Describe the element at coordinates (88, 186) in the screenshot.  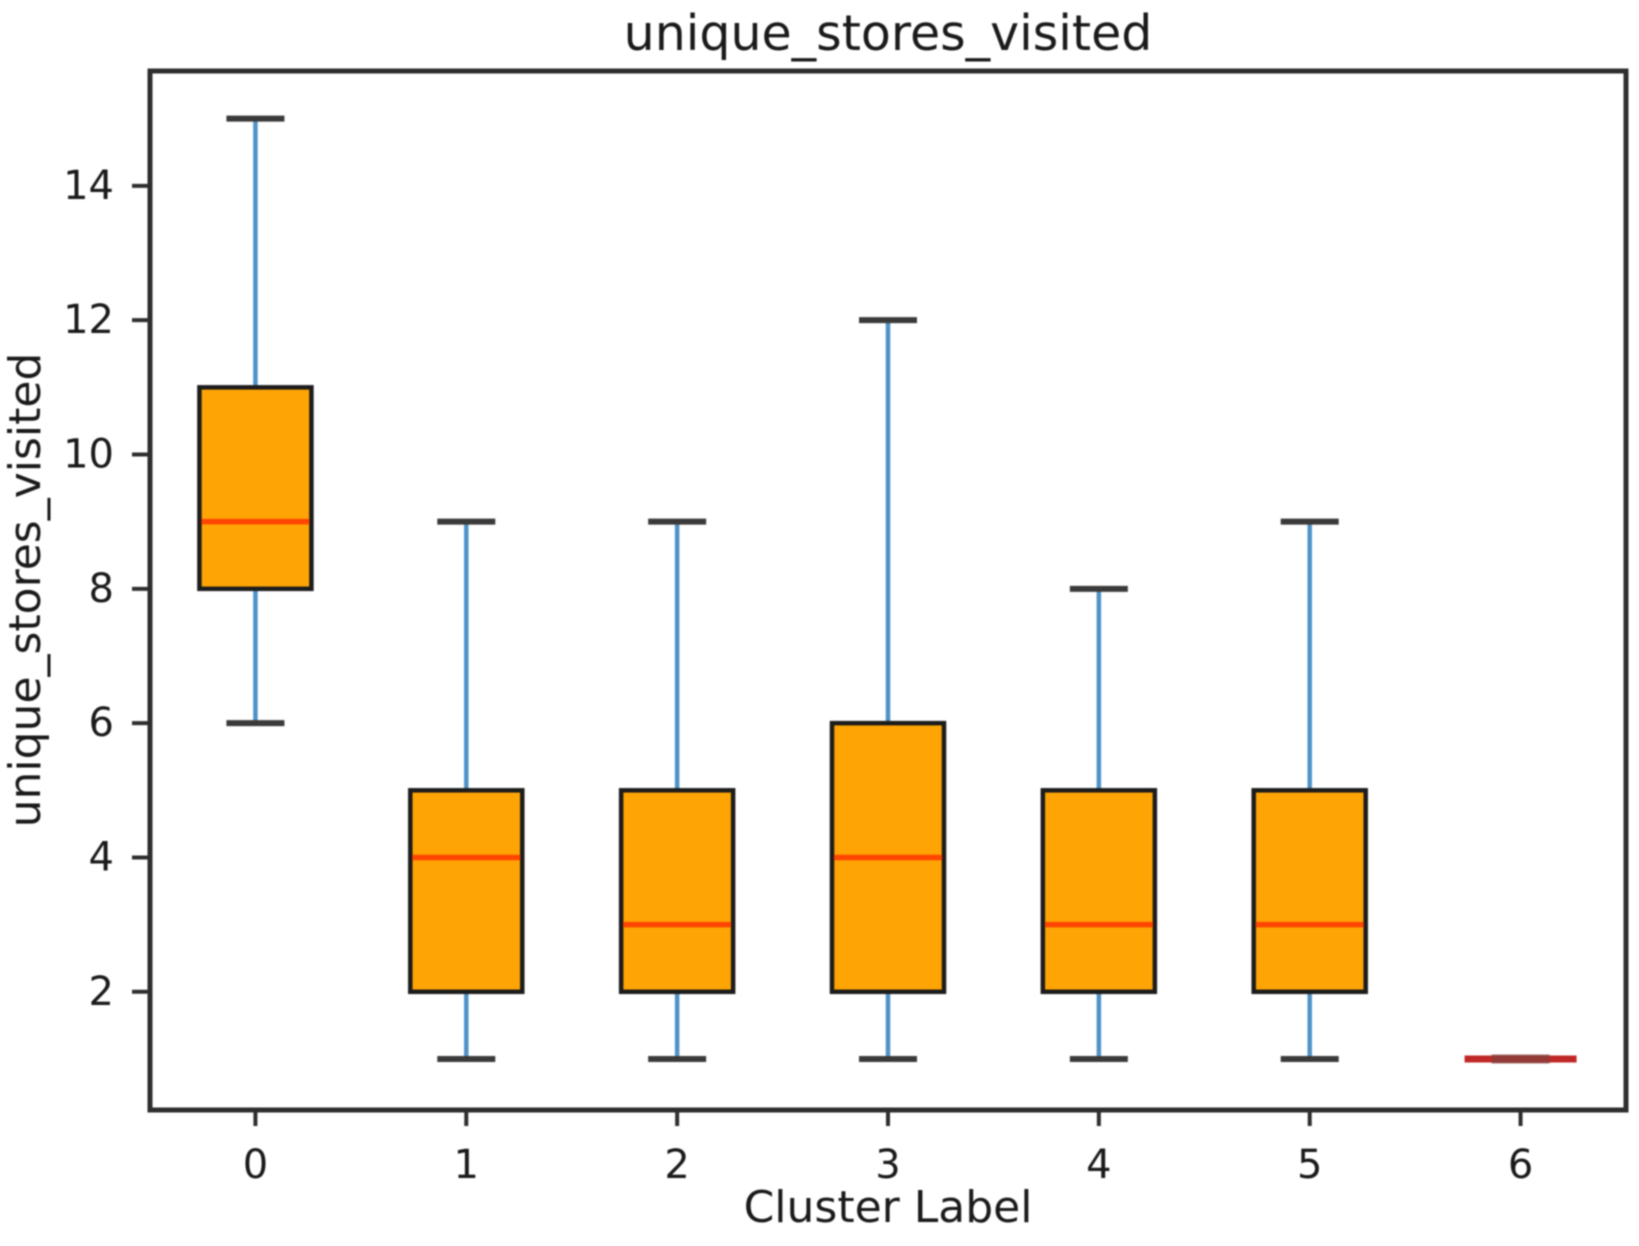
I see `y-tick-label-14: 14` at that location.